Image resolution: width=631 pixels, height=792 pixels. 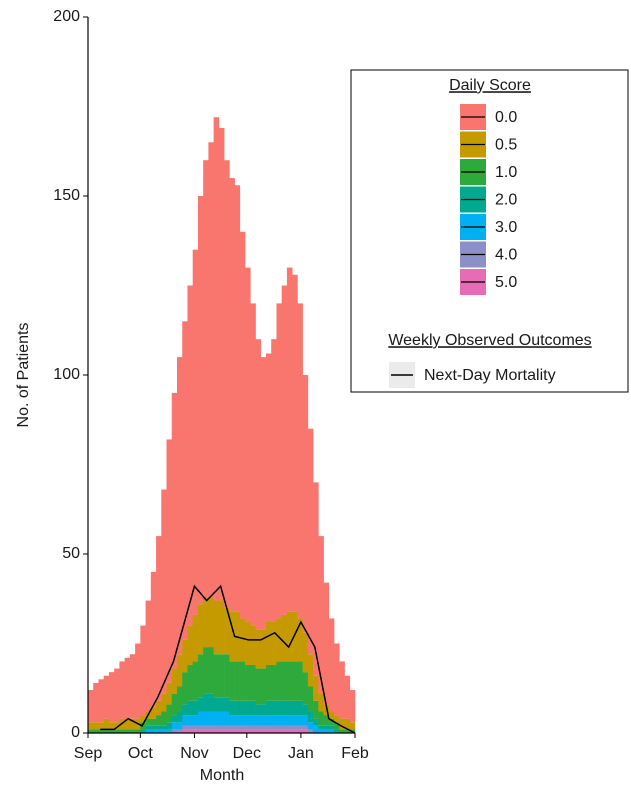 I want to click on y-tick-label: 100, so click(x=66, y=374).